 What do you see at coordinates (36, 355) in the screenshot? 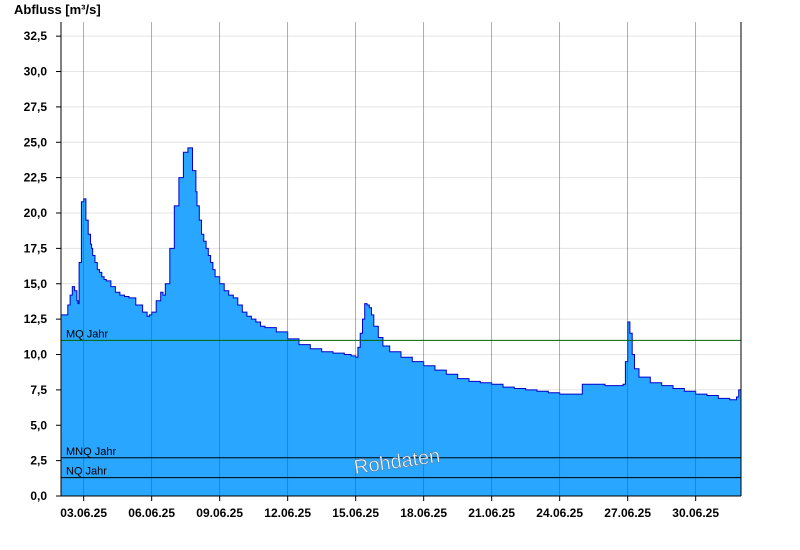
I see `y-tick-label: 10,0` at bounding box center [36, 355].